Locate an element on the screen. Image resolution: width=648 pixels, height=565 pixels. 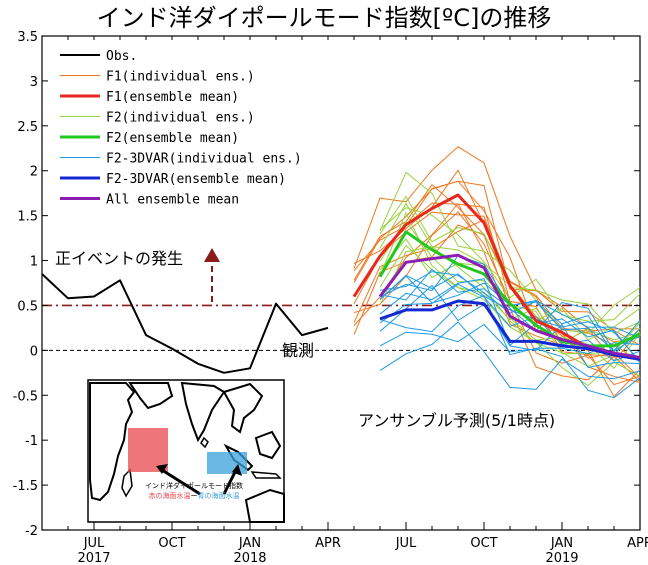
event-annotation: 正イベントの発生 is located at coordinates (119, 258).